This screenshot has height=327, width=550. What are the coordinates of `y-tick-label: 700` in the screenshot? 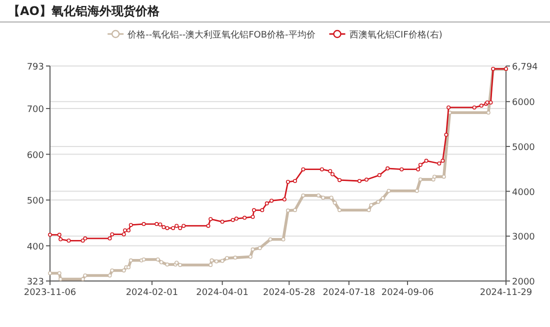 It's located at (35, 110).